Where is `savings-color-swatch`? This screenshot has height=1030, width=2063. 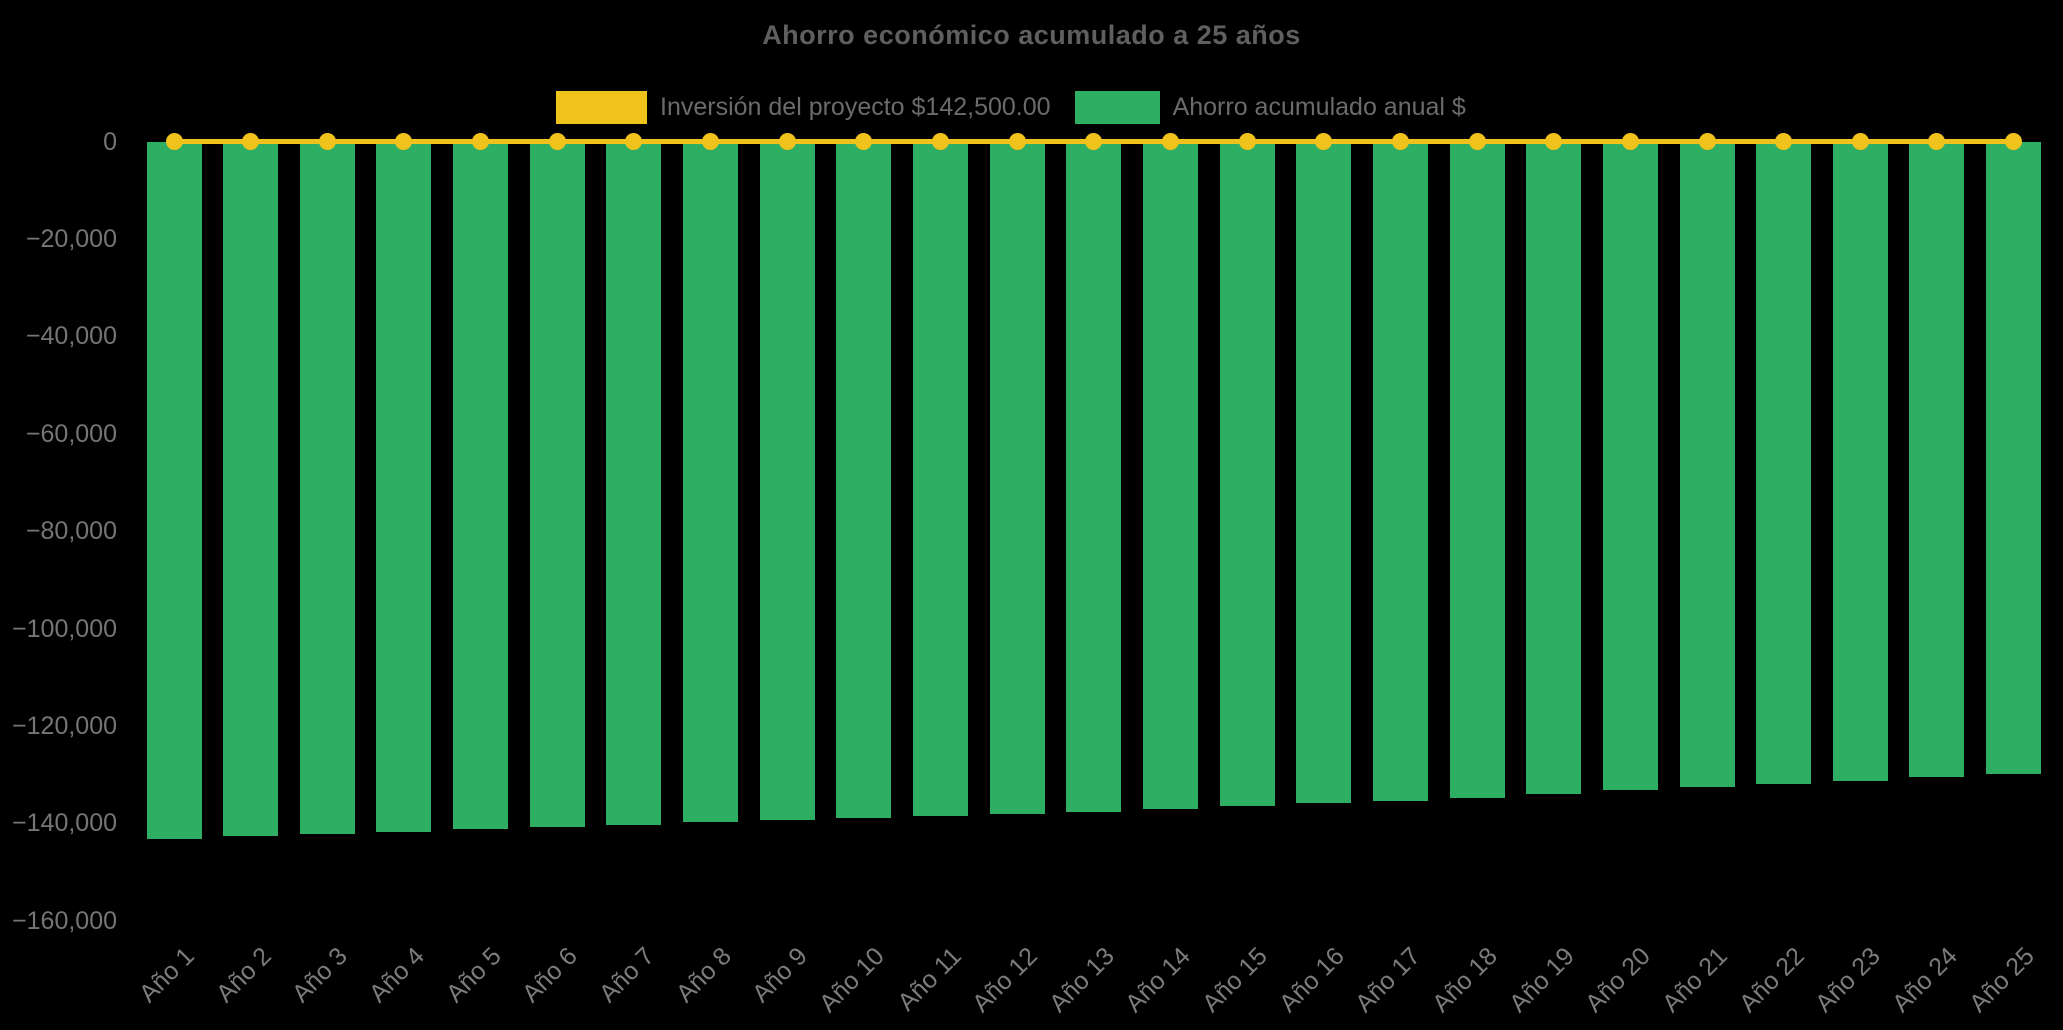 savings-color-swatch is located at coordinates (1117, 107).